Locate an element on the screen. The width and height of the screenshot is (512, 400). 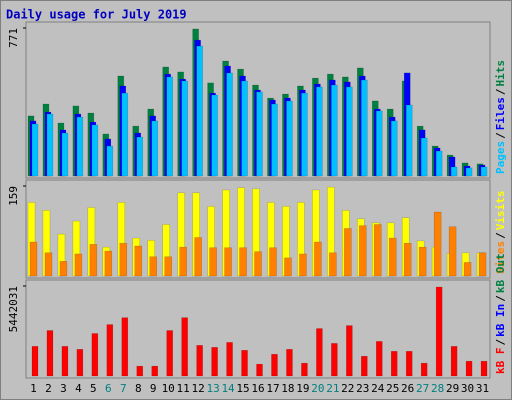
x-tick-label: 20 is located at coordinates (317, 388).